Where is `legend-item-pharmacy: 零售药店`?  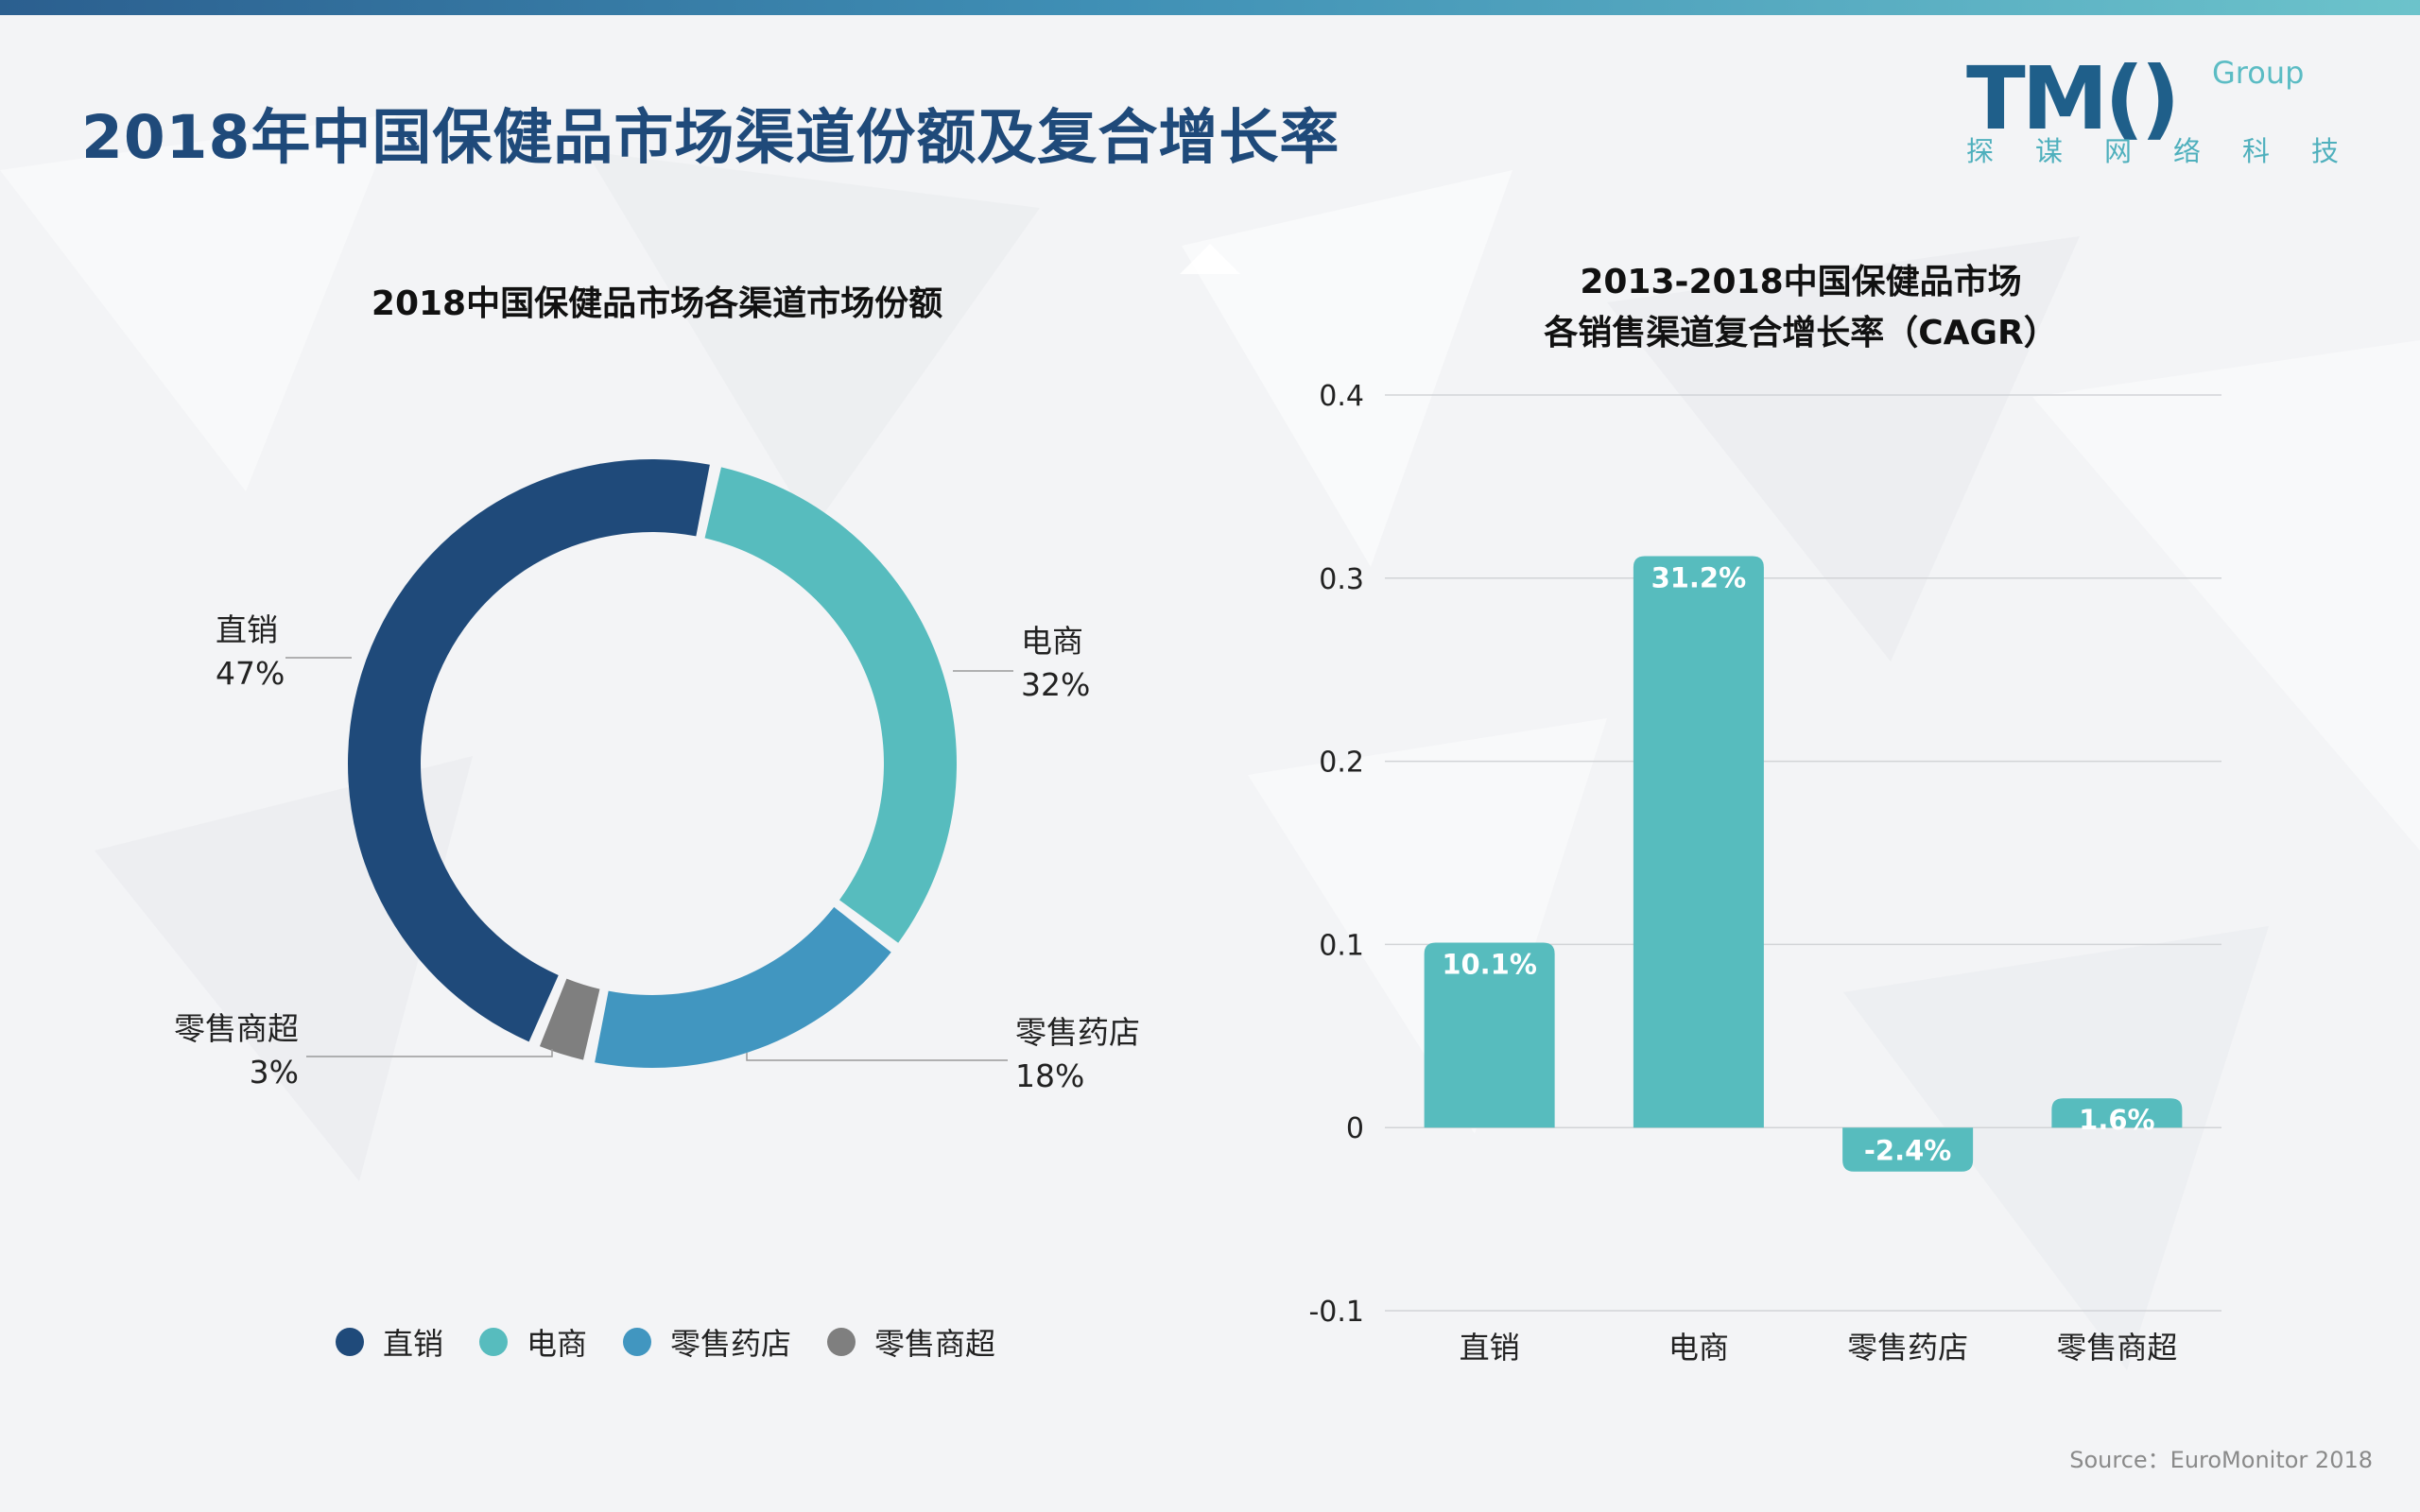
legend-item-pharmacy: 零售药店 is located at coordinates (707, 1342).